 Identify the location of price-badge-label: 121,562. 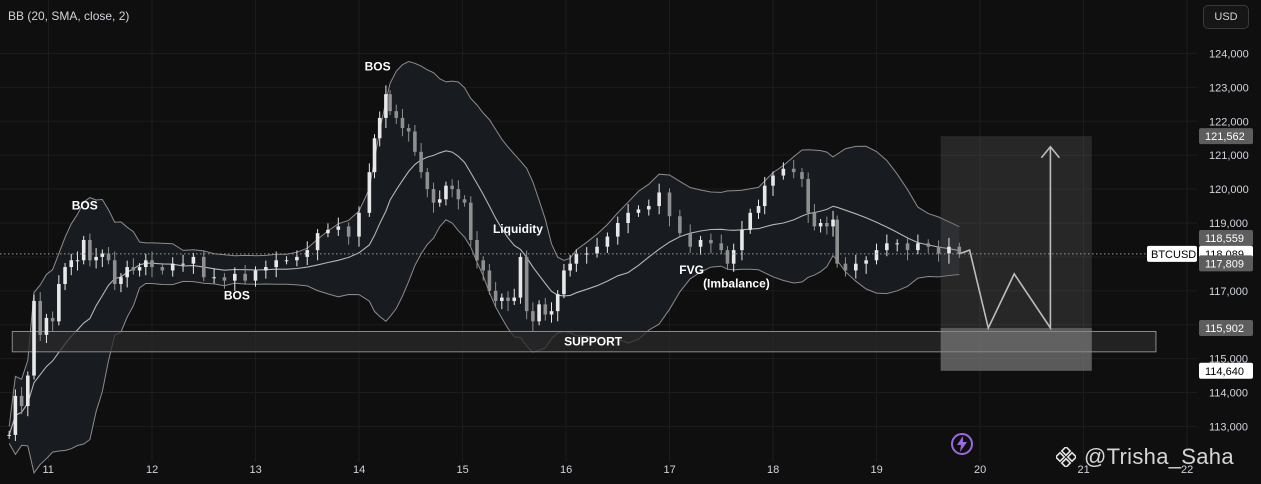
(1225, 137).